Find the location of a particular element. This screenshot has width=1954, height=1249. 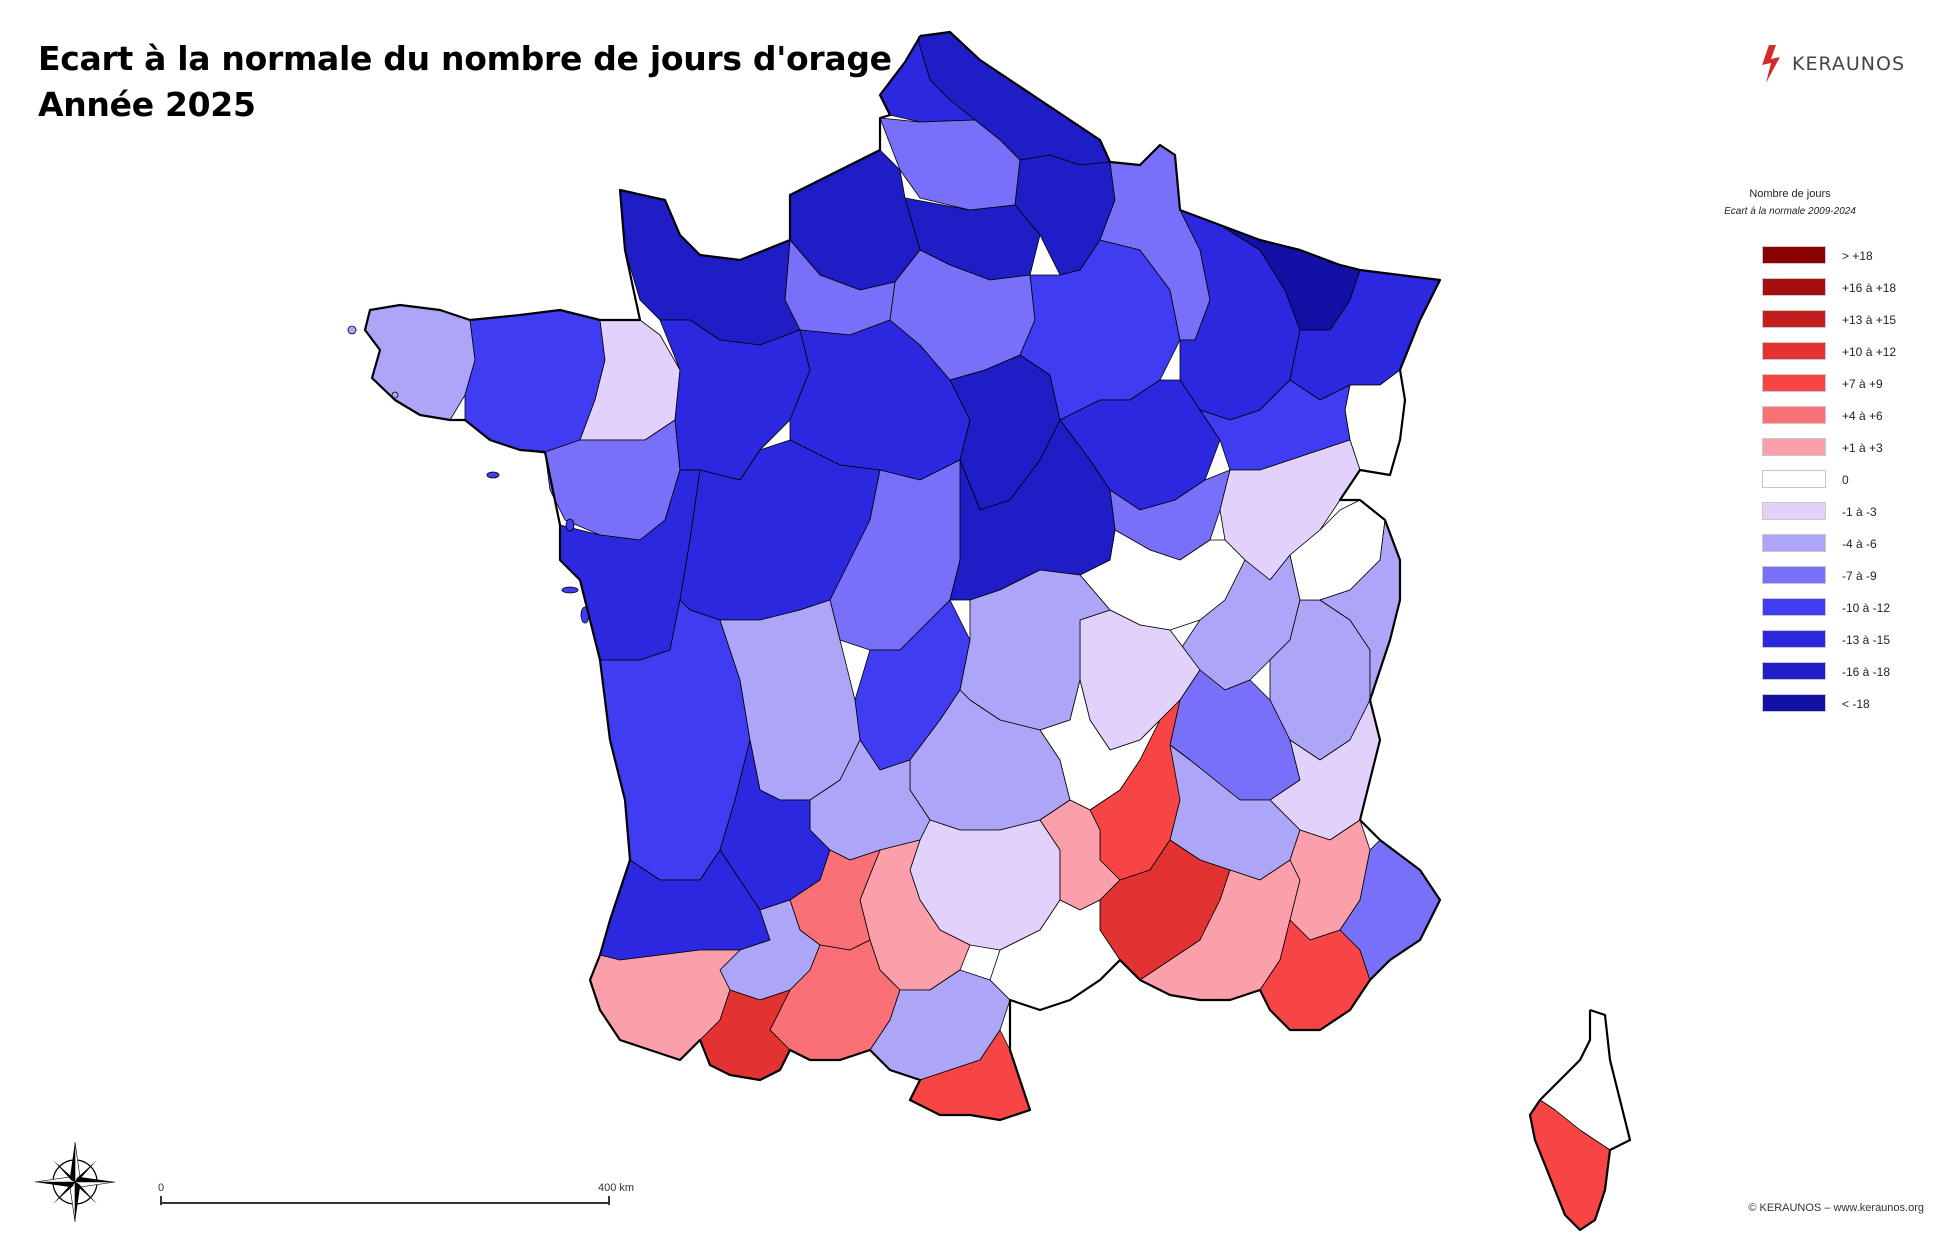

scale-tick-start is located at coordinates (161, 1200).